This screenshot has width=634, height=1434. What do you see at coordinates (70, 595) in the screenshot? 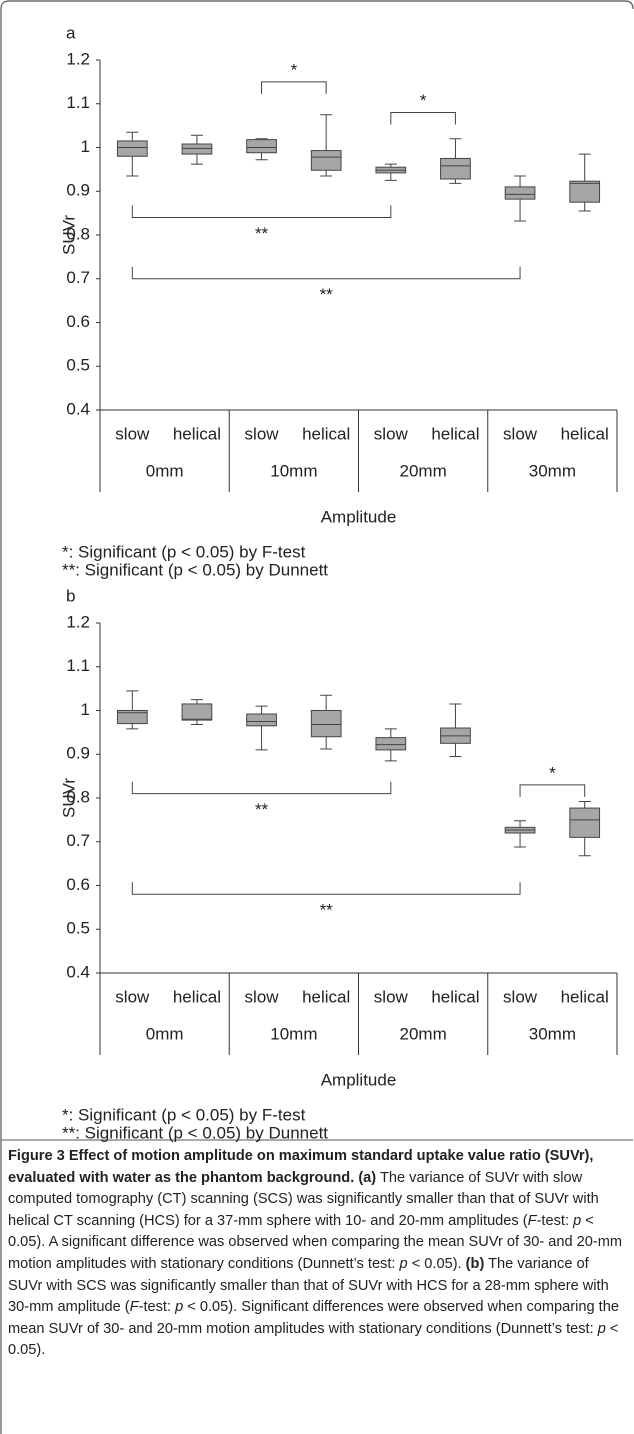
I see `panel-label: b` at bounding box center [70, 595].